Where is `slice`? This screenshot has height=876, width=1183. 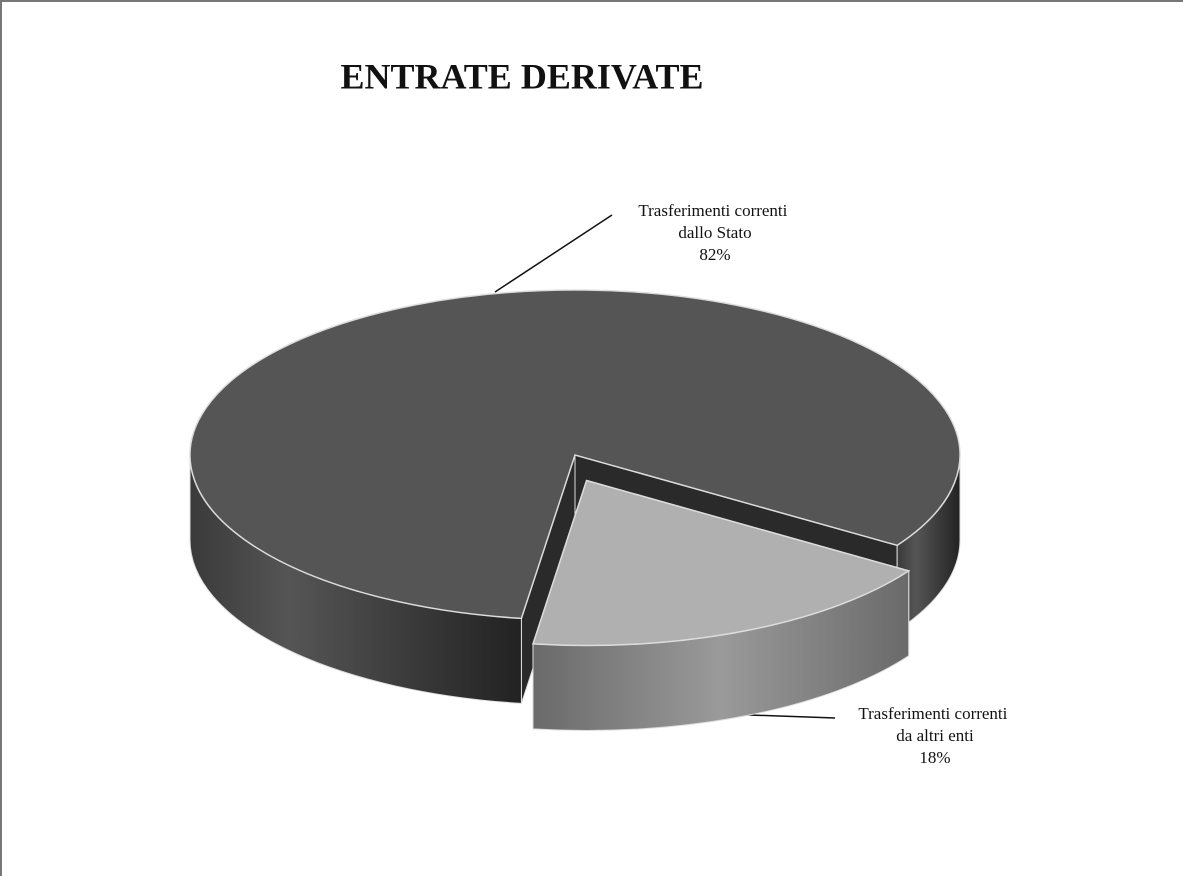 slice is located at coordinates (721, 605).